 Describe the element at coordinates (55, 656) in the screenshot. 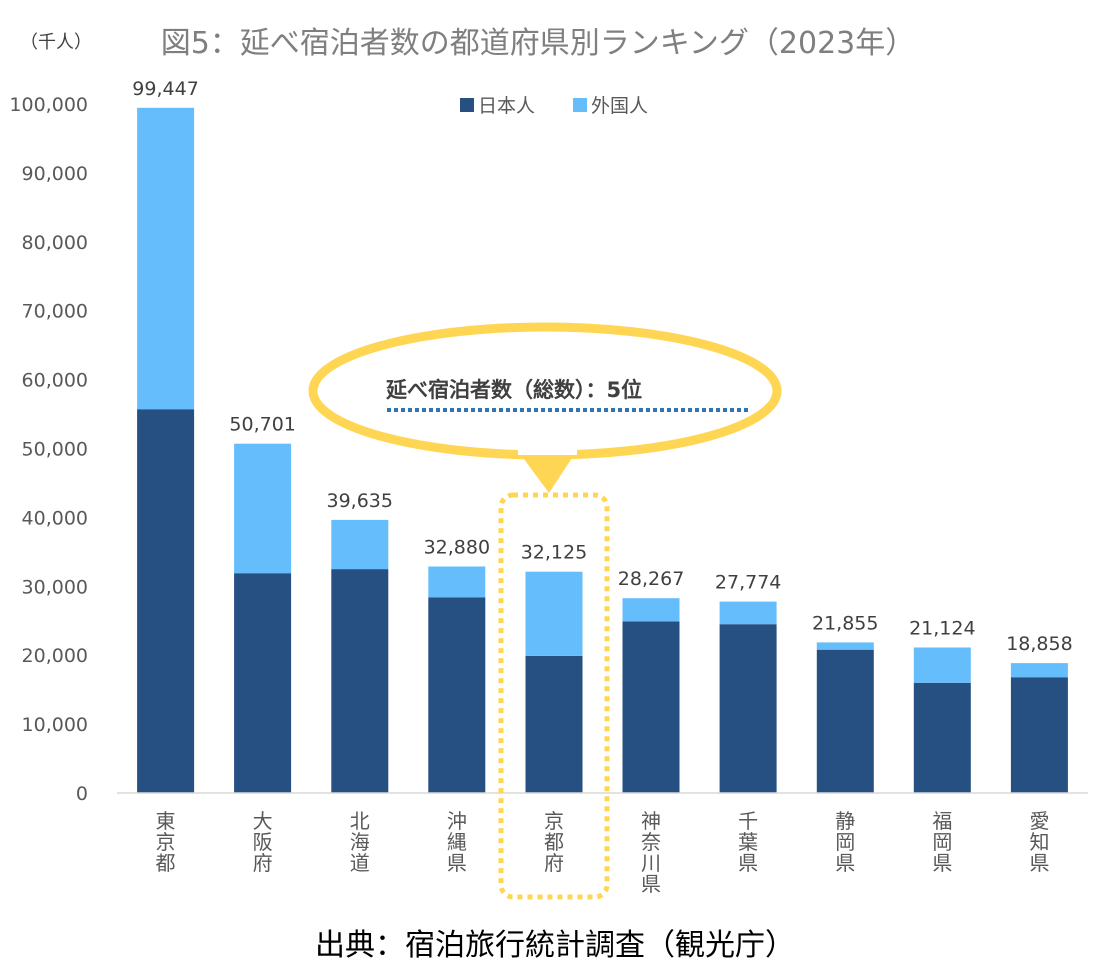

I see `y-tick-label: 20,000` at that location.